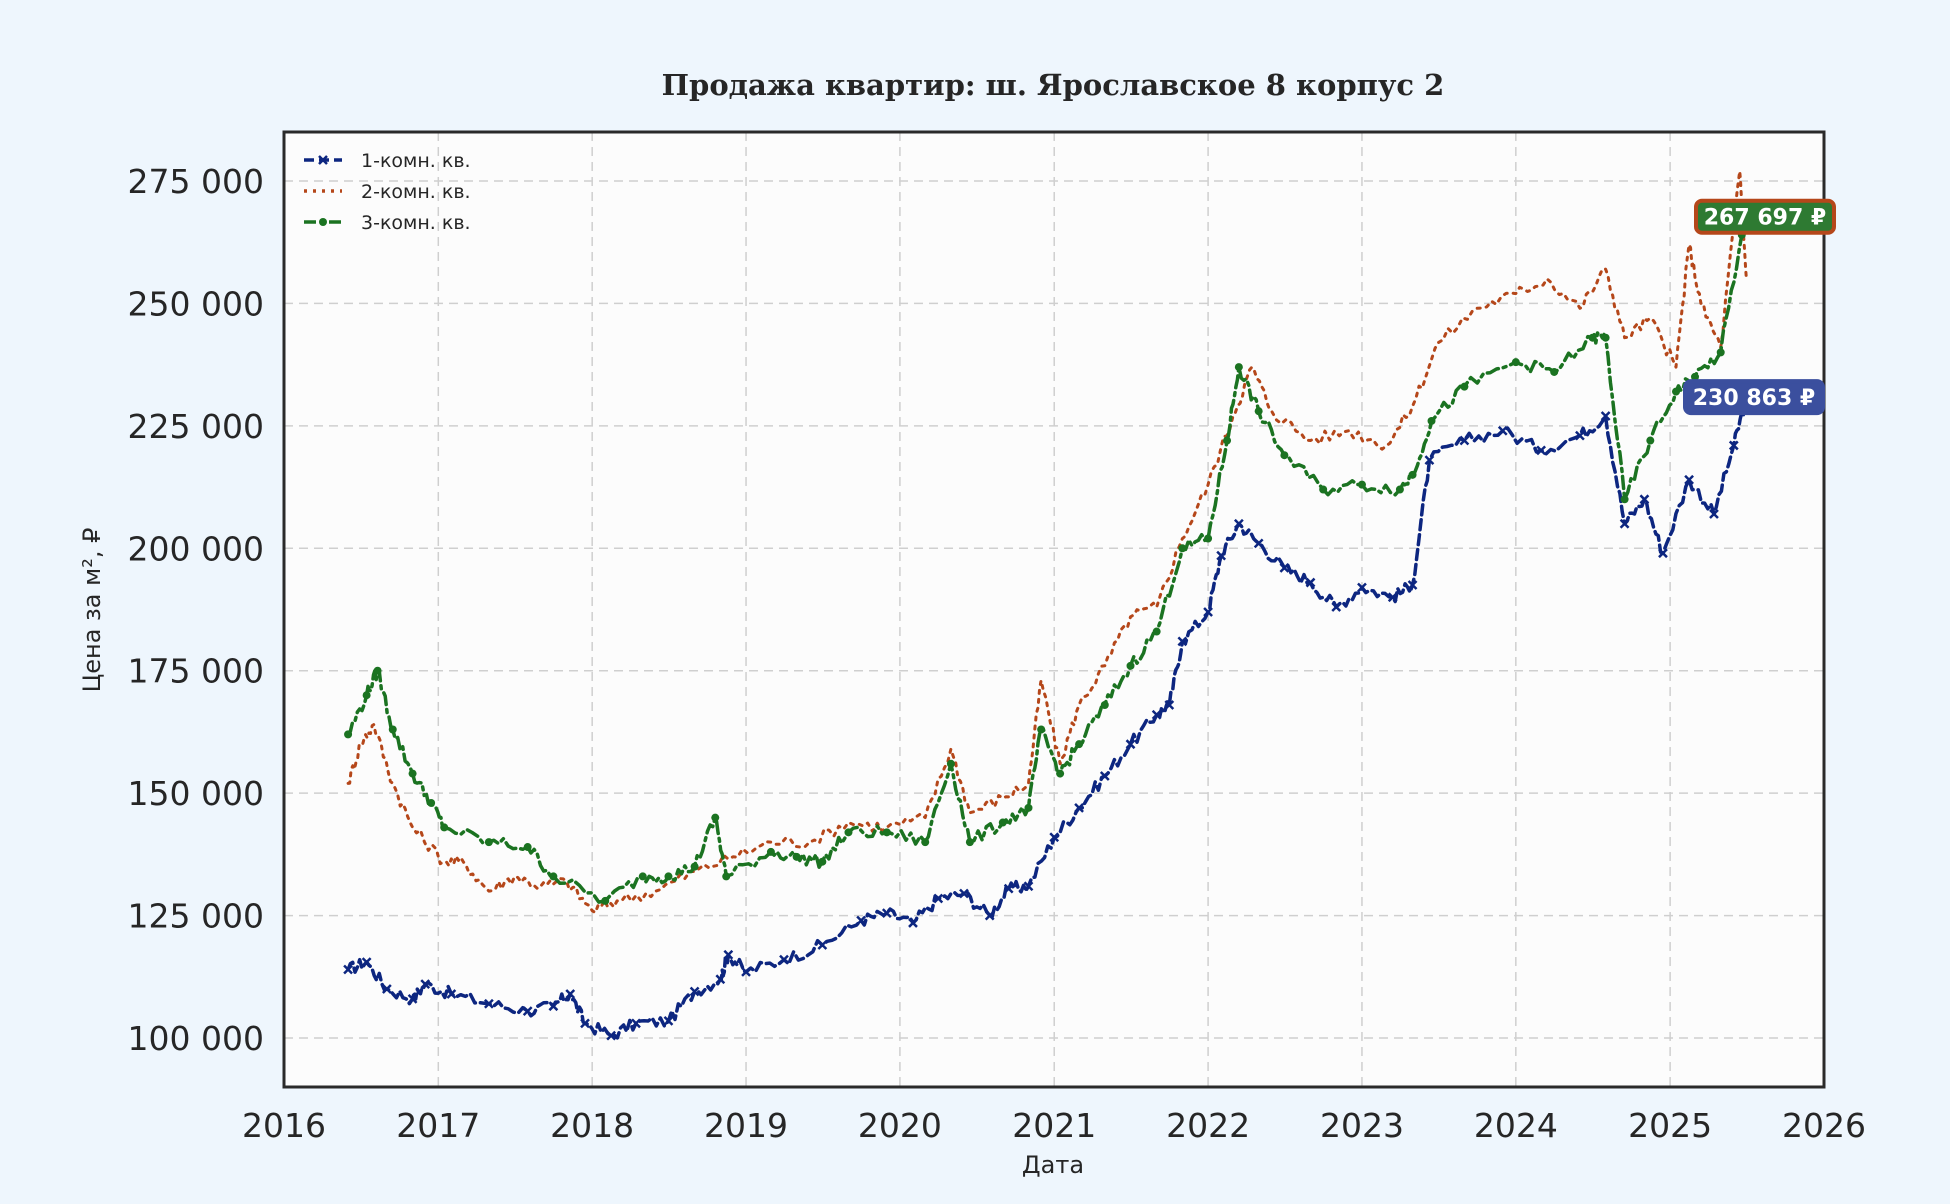 This screenshot has width=1950, height=1204. Describe the element at coordinates (196, 671) in the screenshot. I see `y-tick-label: 175 000` at that location.